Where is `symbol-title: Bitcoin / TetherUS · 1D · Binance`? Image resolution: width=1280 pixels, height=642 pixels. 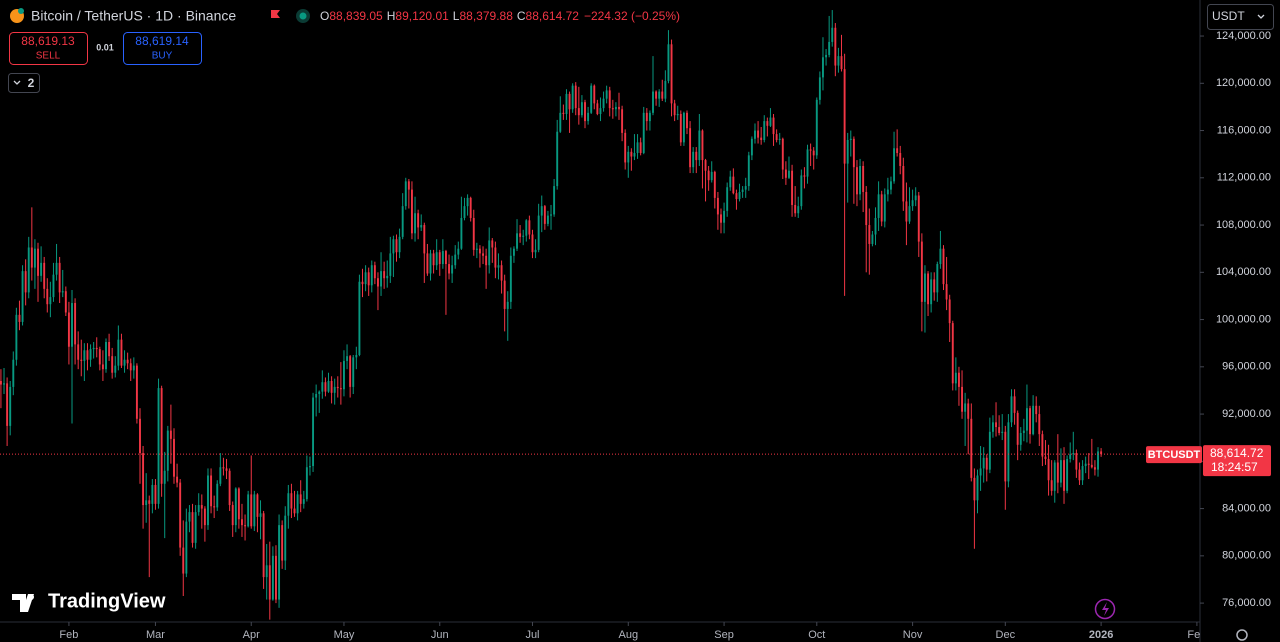
symbol-title: Bitcoin / TetherUS · 1D · Binance is located at coordinates (133, 16).